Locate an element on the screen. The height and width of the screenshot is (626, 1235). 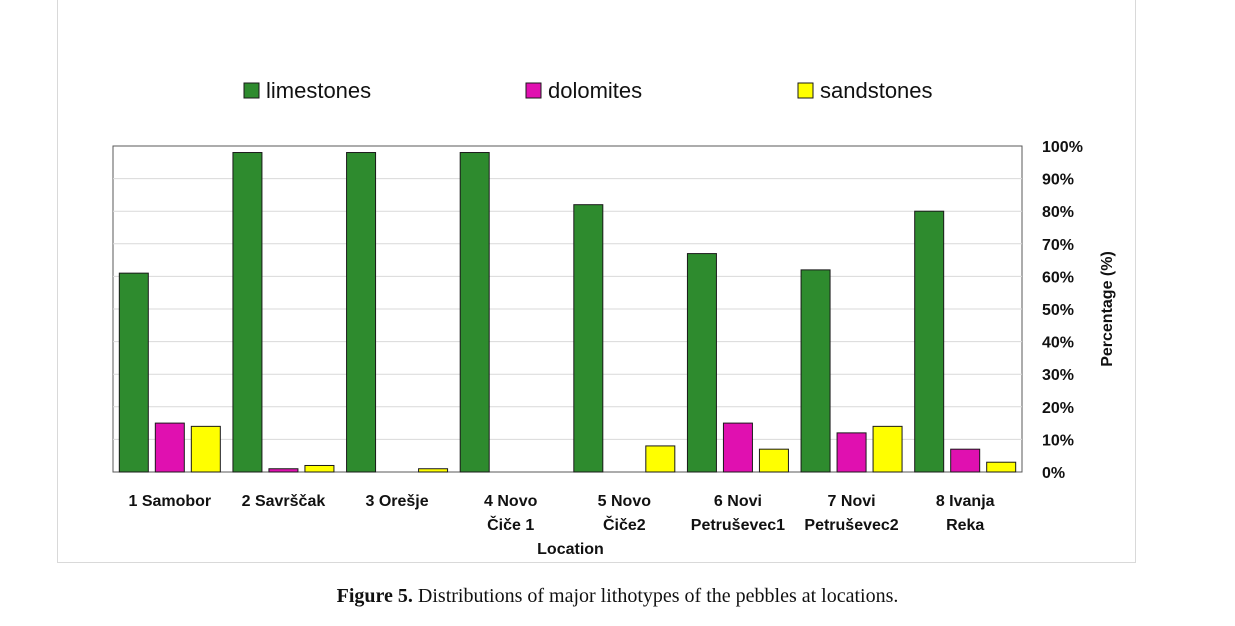
x-tick-label: 1 Samobor is located at coordinates (169, 501).